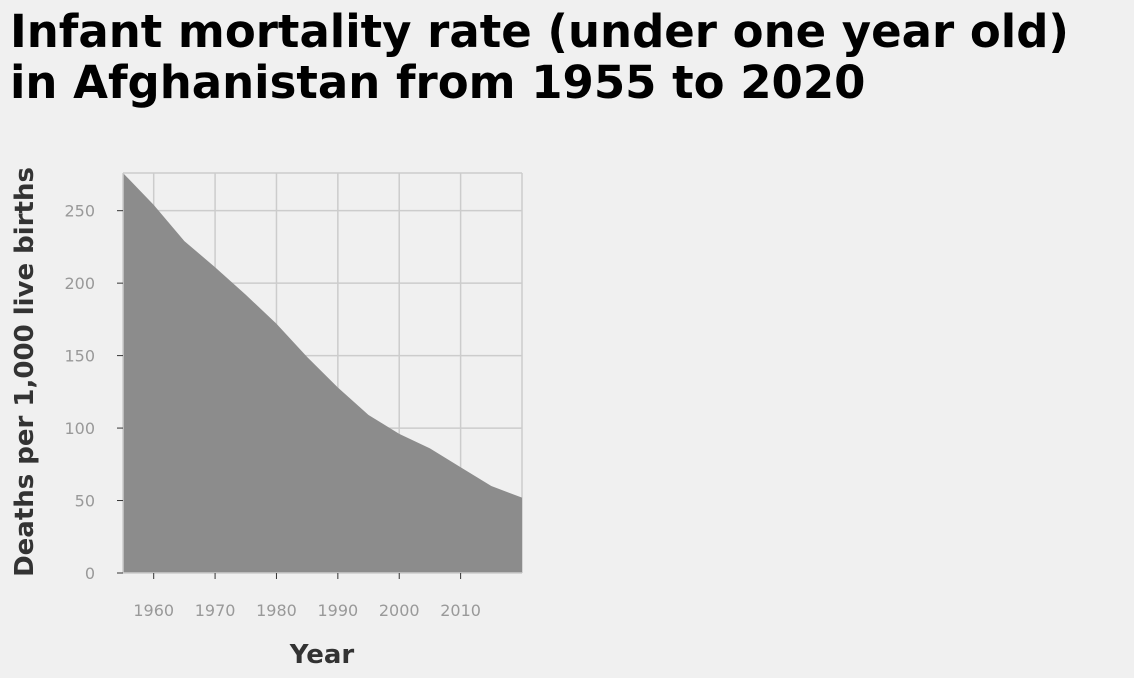 The width and height of the screenshot is (1134, 678). I want to click on y-tick-label: 50, so click(85, 501).